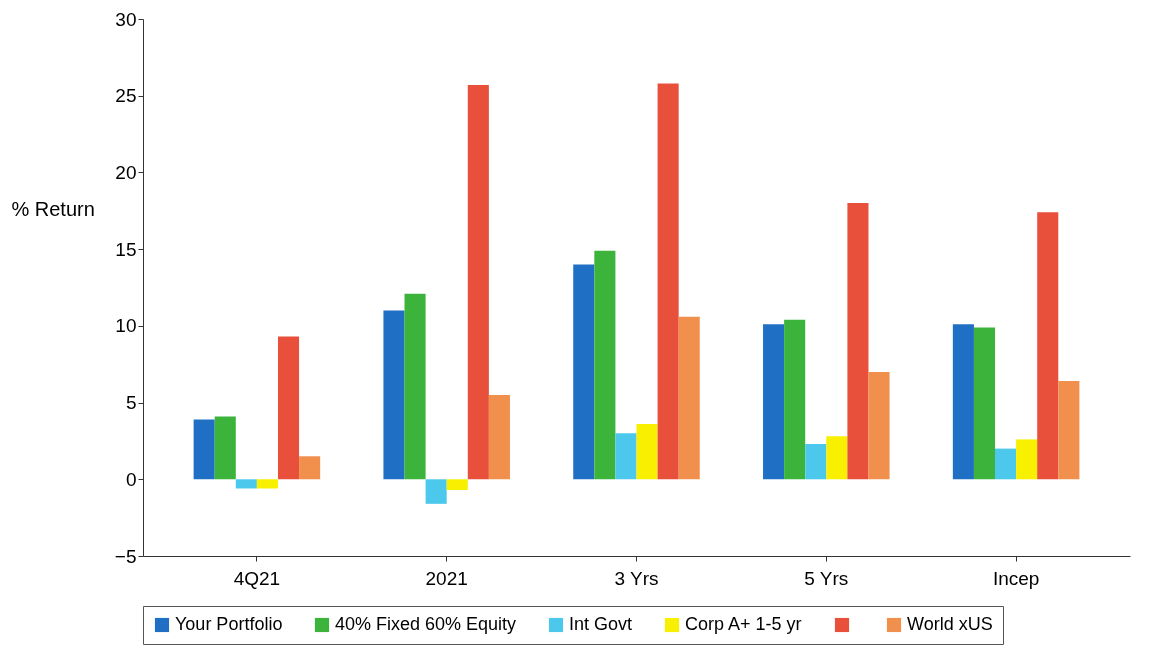  Describe the element at coordinates (229, 624) in the screenshot. I see `legend-label: Your Portfolio` at that location.